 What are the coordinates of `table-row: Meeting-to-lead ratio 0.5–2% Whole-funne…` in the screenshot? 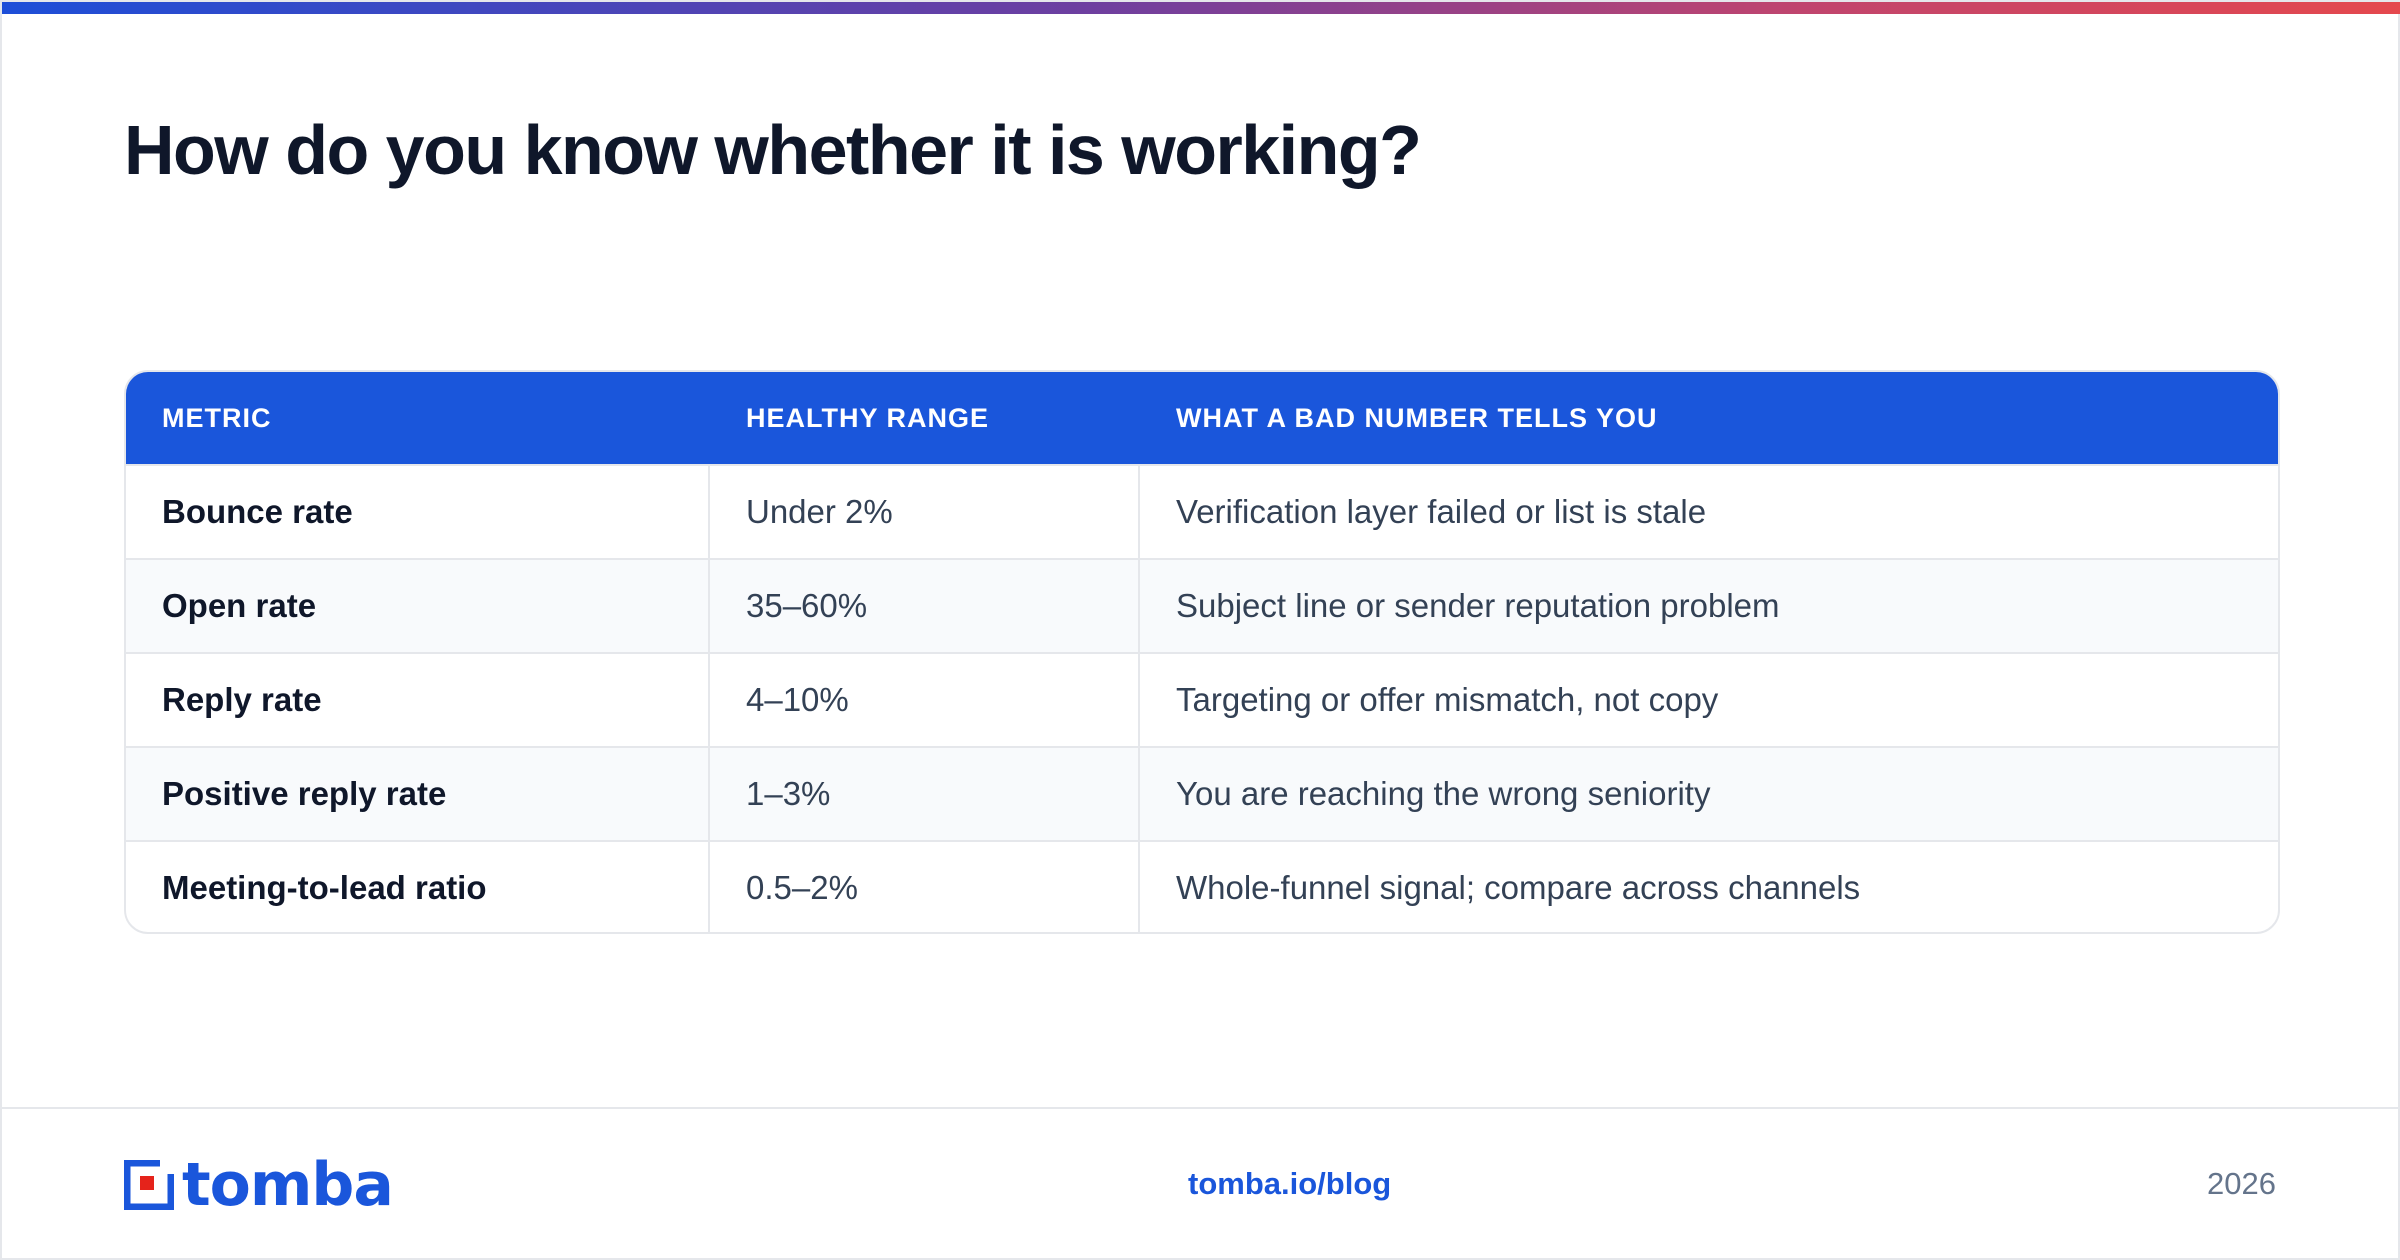 It's located at (1202, 886).